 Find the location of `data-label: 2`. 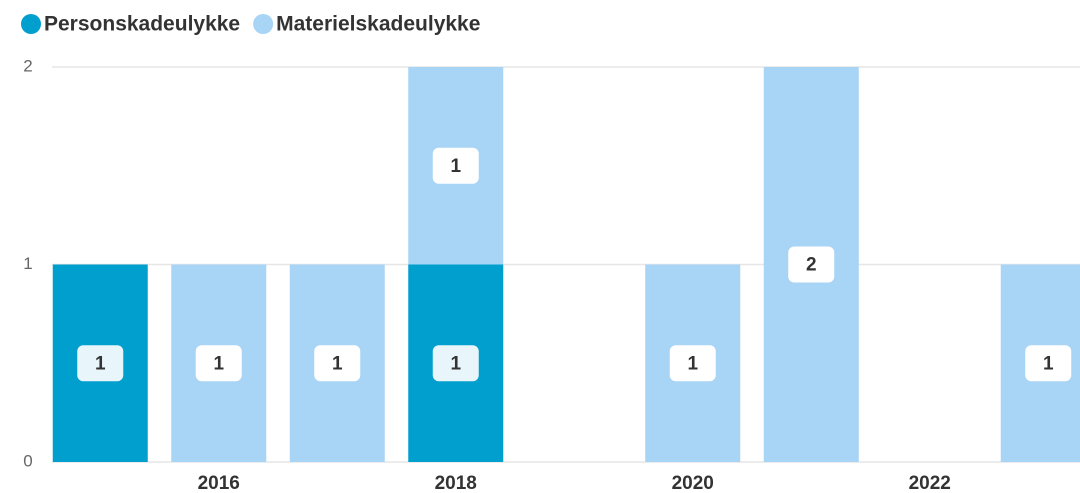

data-label: 2 is located at coordinates (811, 265).